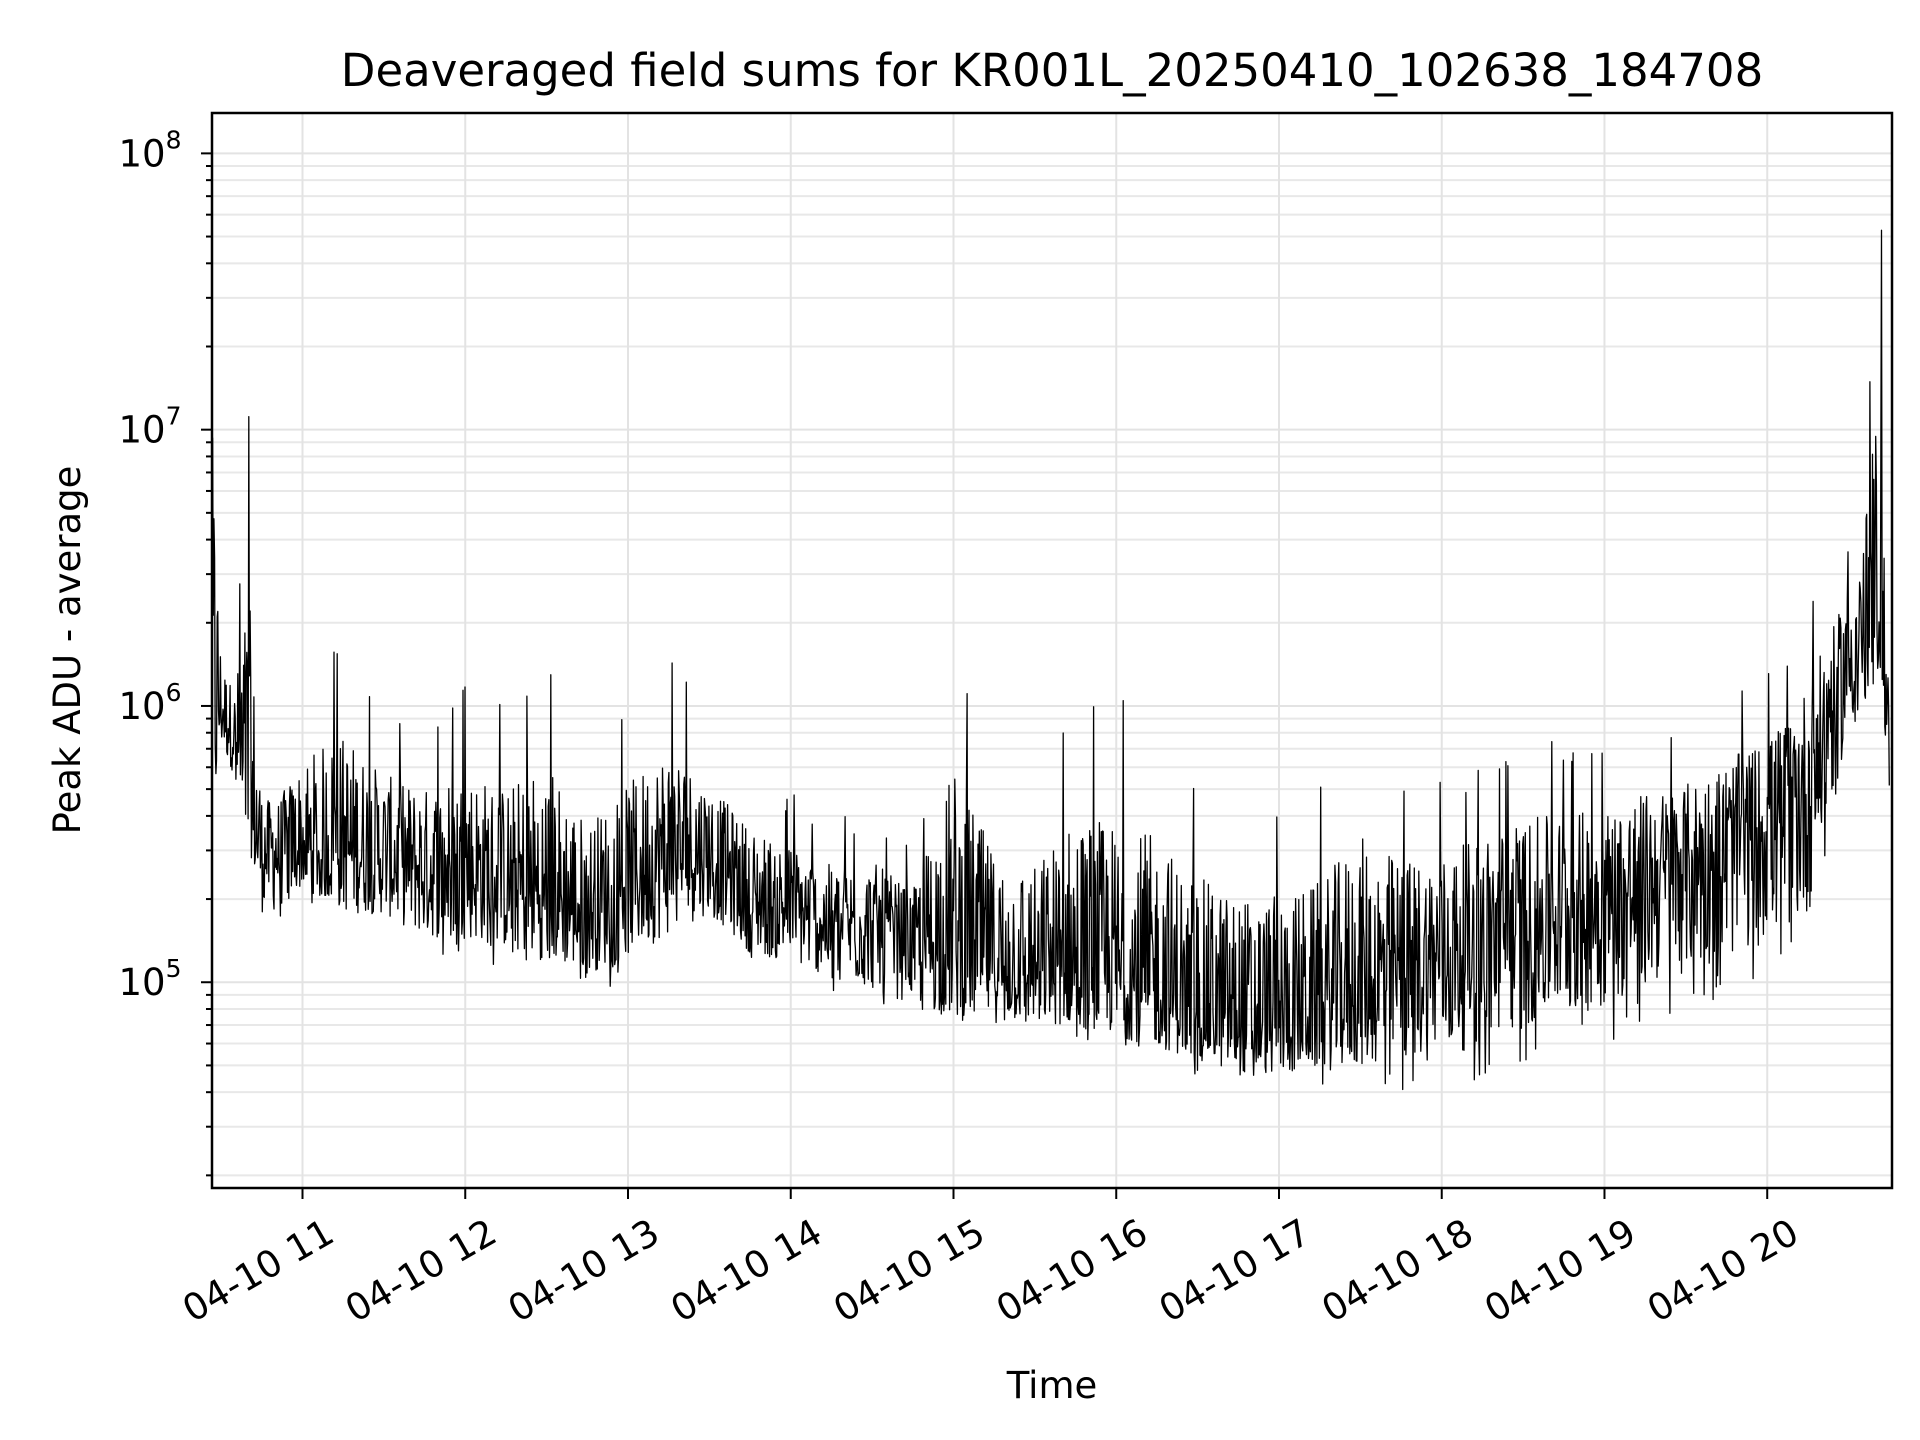 The height and width of the screenshot is (1440, 1920). What do you see at coordinates (584, 1271) in the screenshot?
I see `x-tick-label: 04-10 13` at bounding box center [584, 1271].